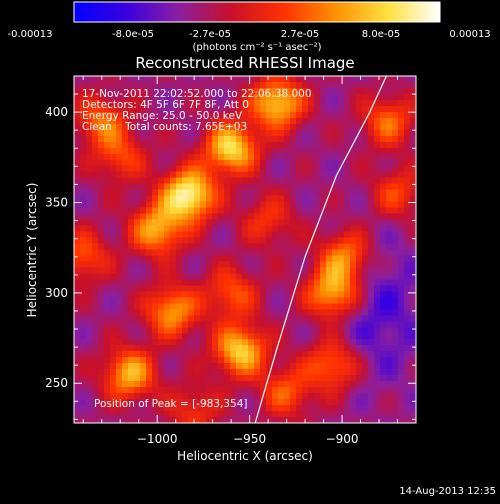  I want to click on footer-date: 14-Aug-2013 12:35, so click(447, 491).